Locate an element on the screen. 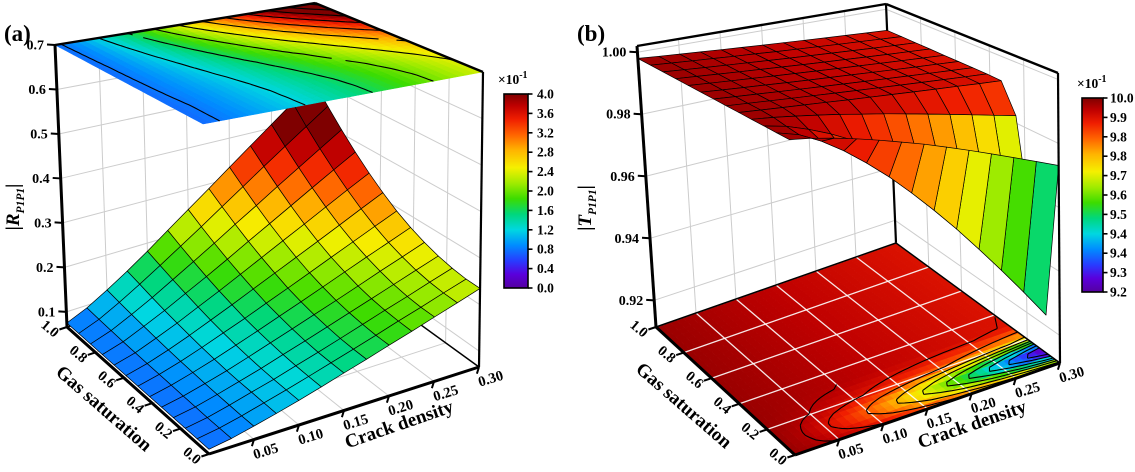  colorbar-tick-label: 10.0 is located at coordinates (1122, 98).